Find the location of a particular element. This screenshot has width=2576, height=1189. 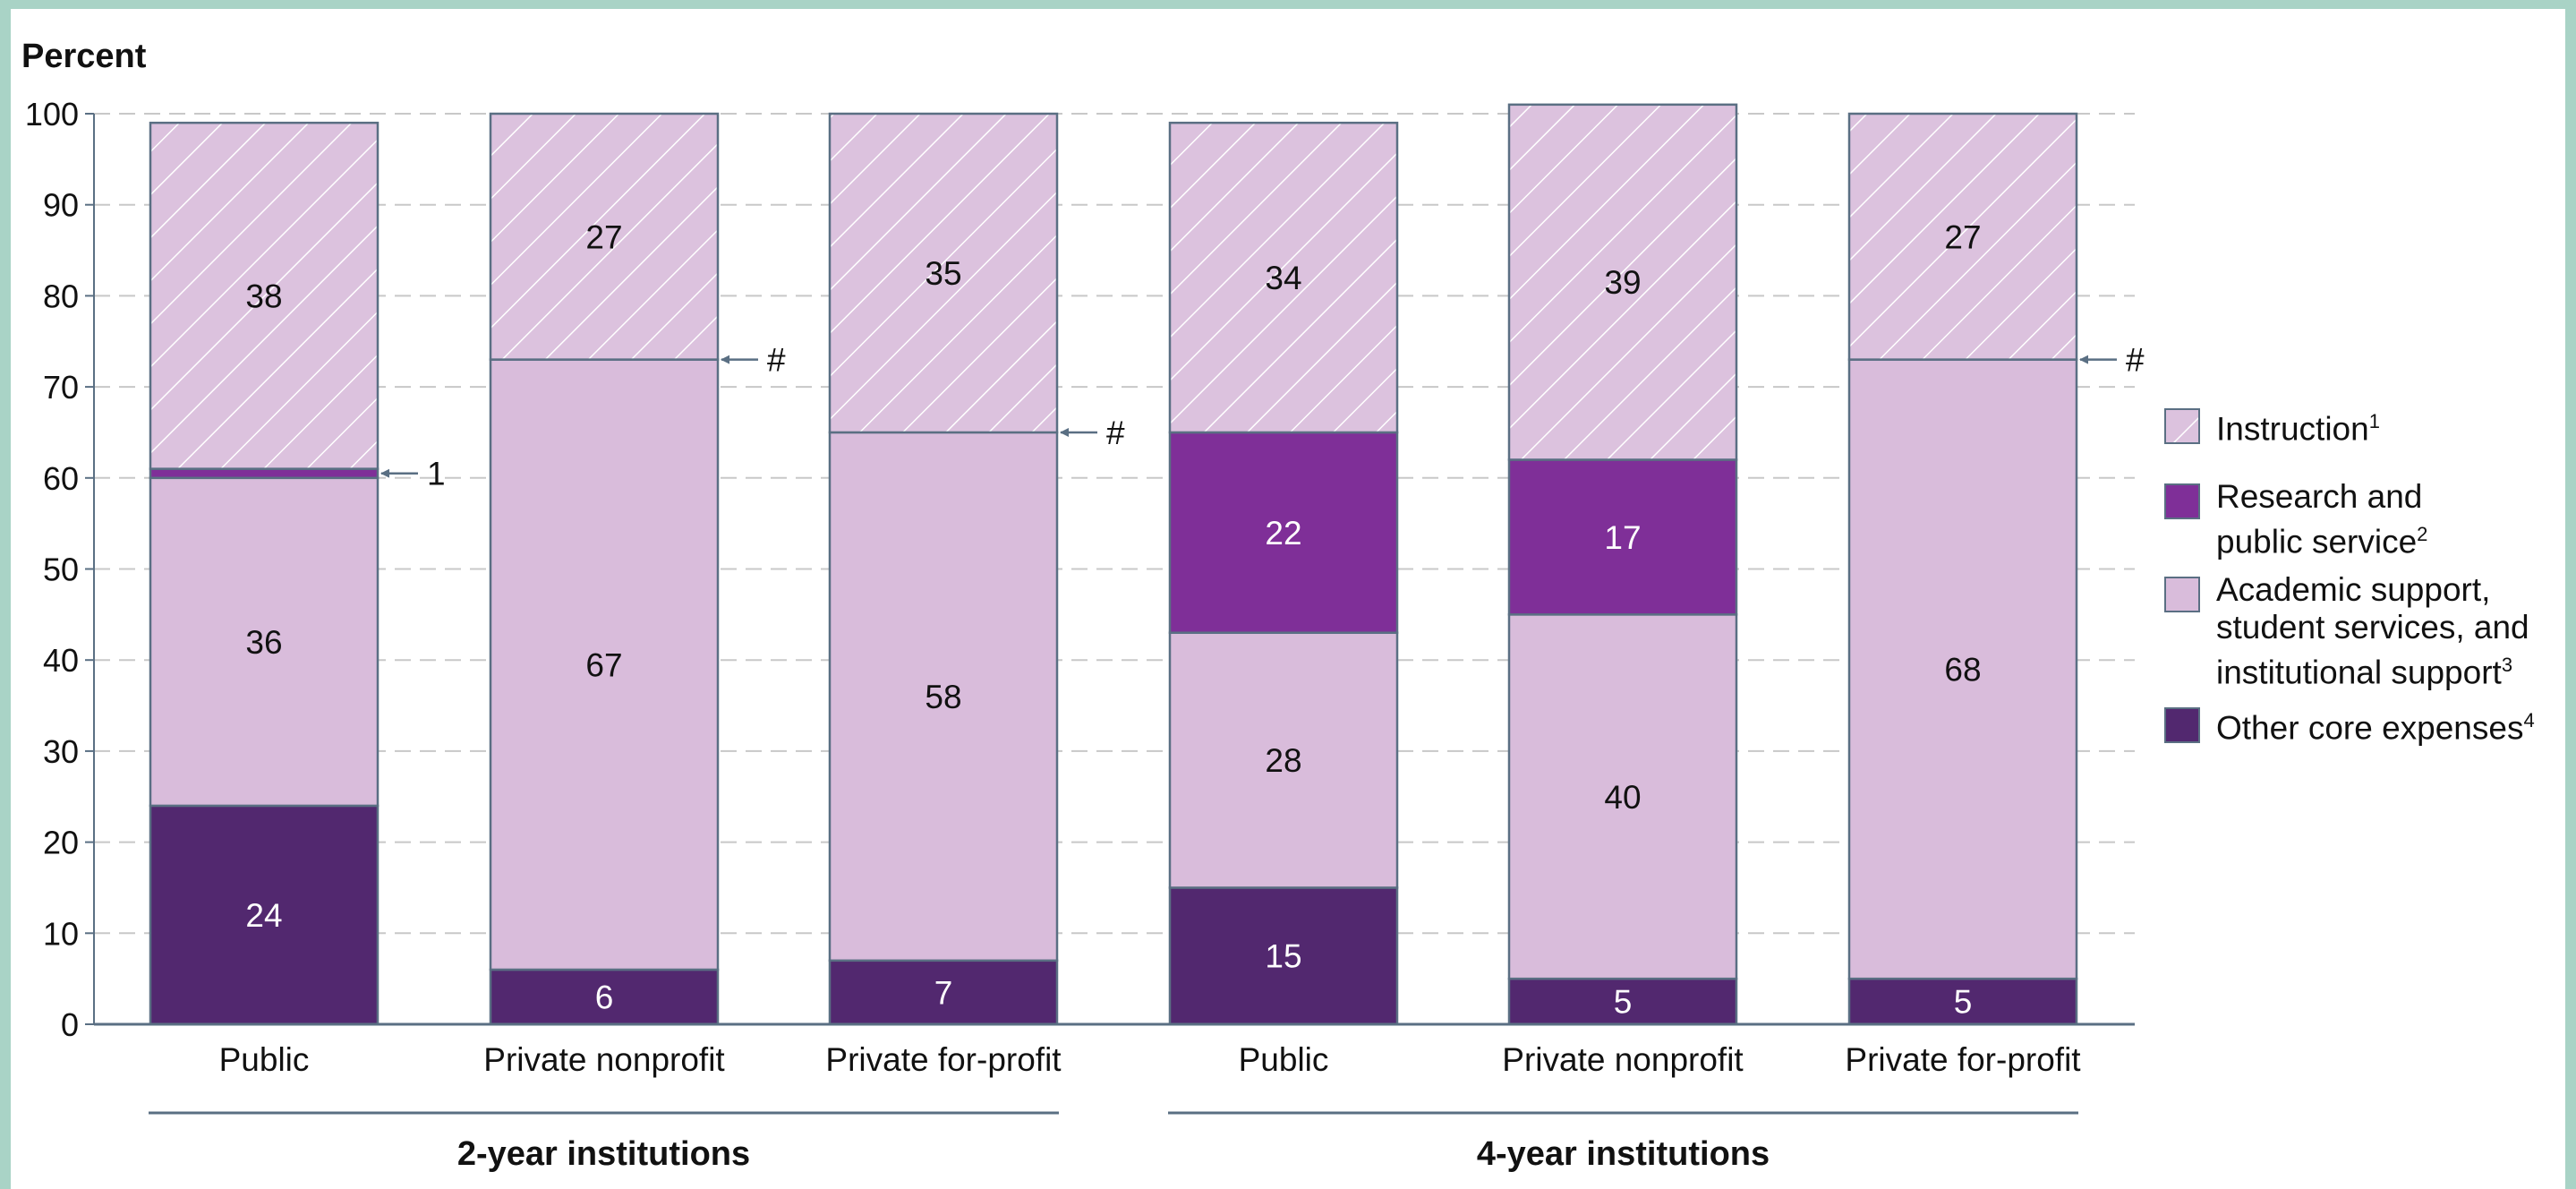

data-label-2-3: 22 is located at coordinates (1283, 533).